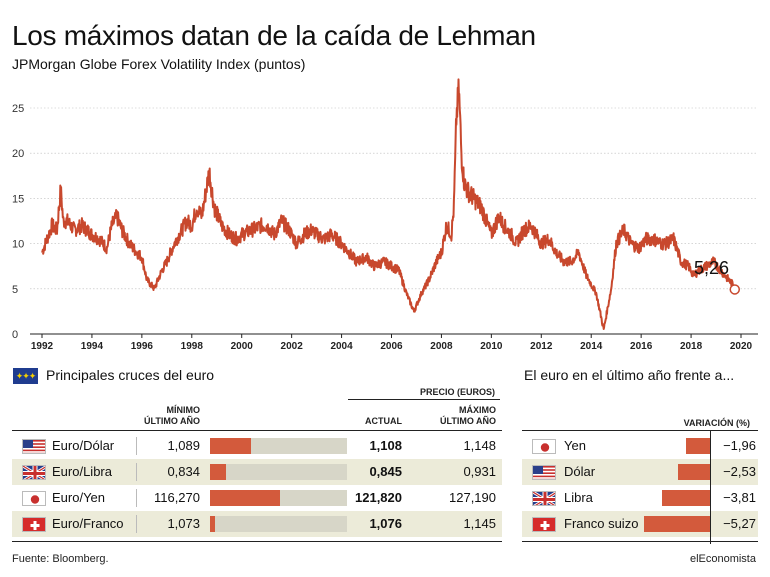 This screenshot has height=577, width=770. What do you see at coordinates (739, 445) in the screenshot?
I see `variation-value: −1,96` at bounding box center [739, 445].